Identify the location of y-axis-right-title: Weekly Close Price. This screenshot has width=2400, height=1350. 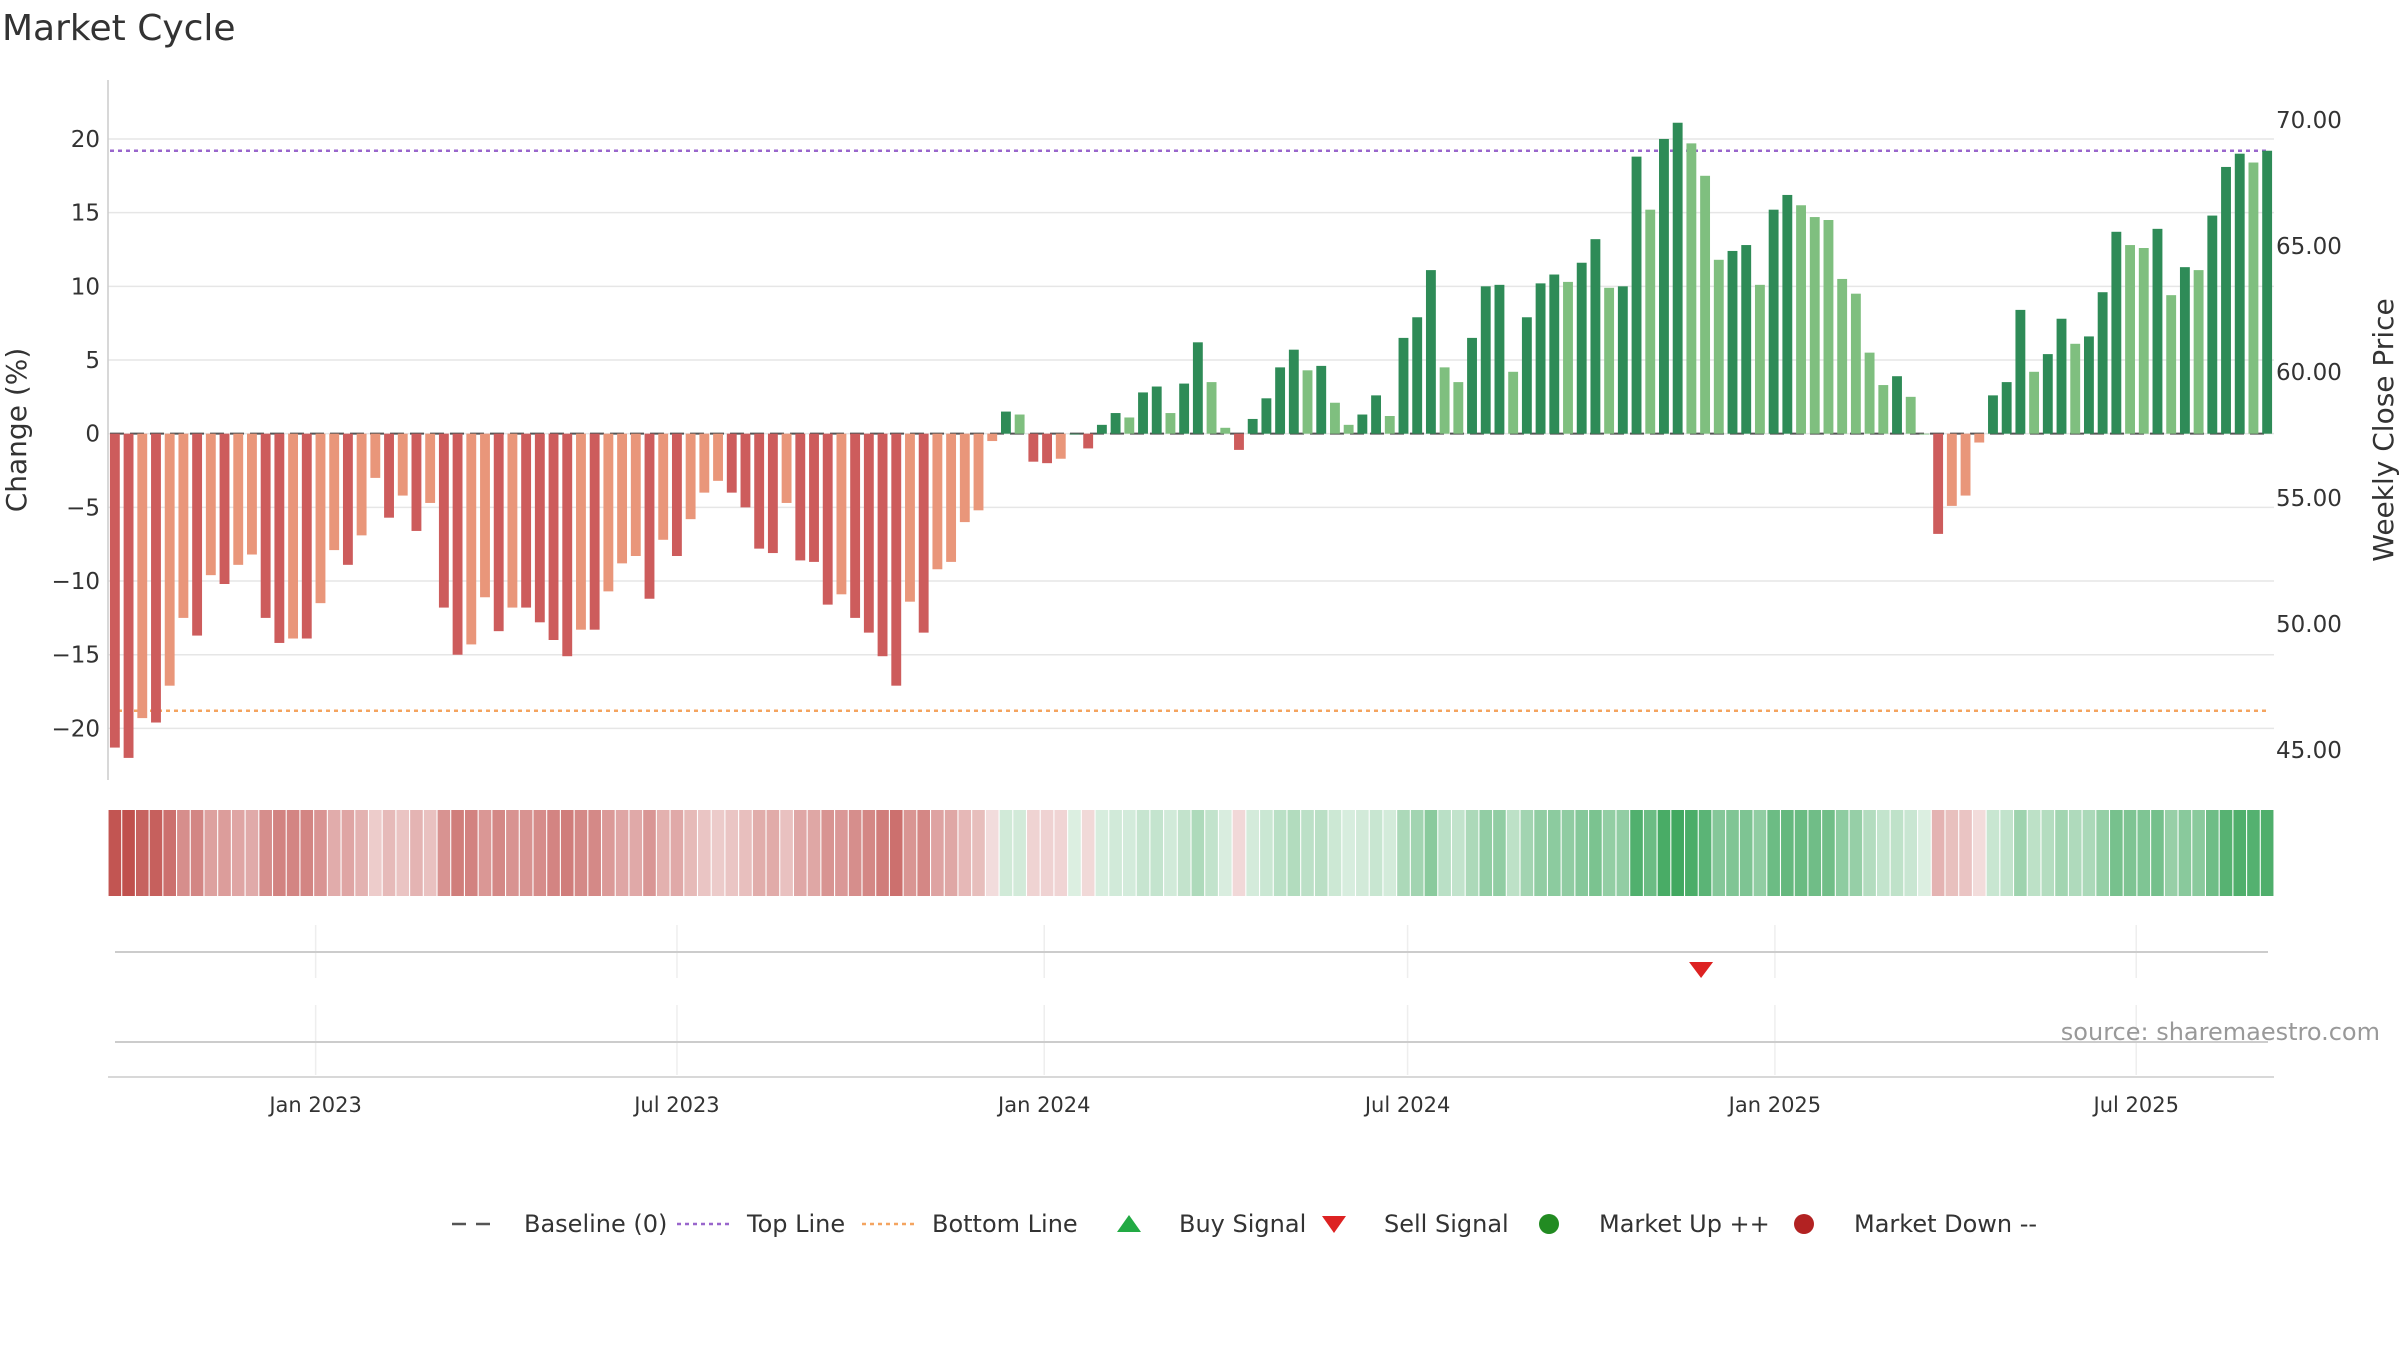
(2383, 429).